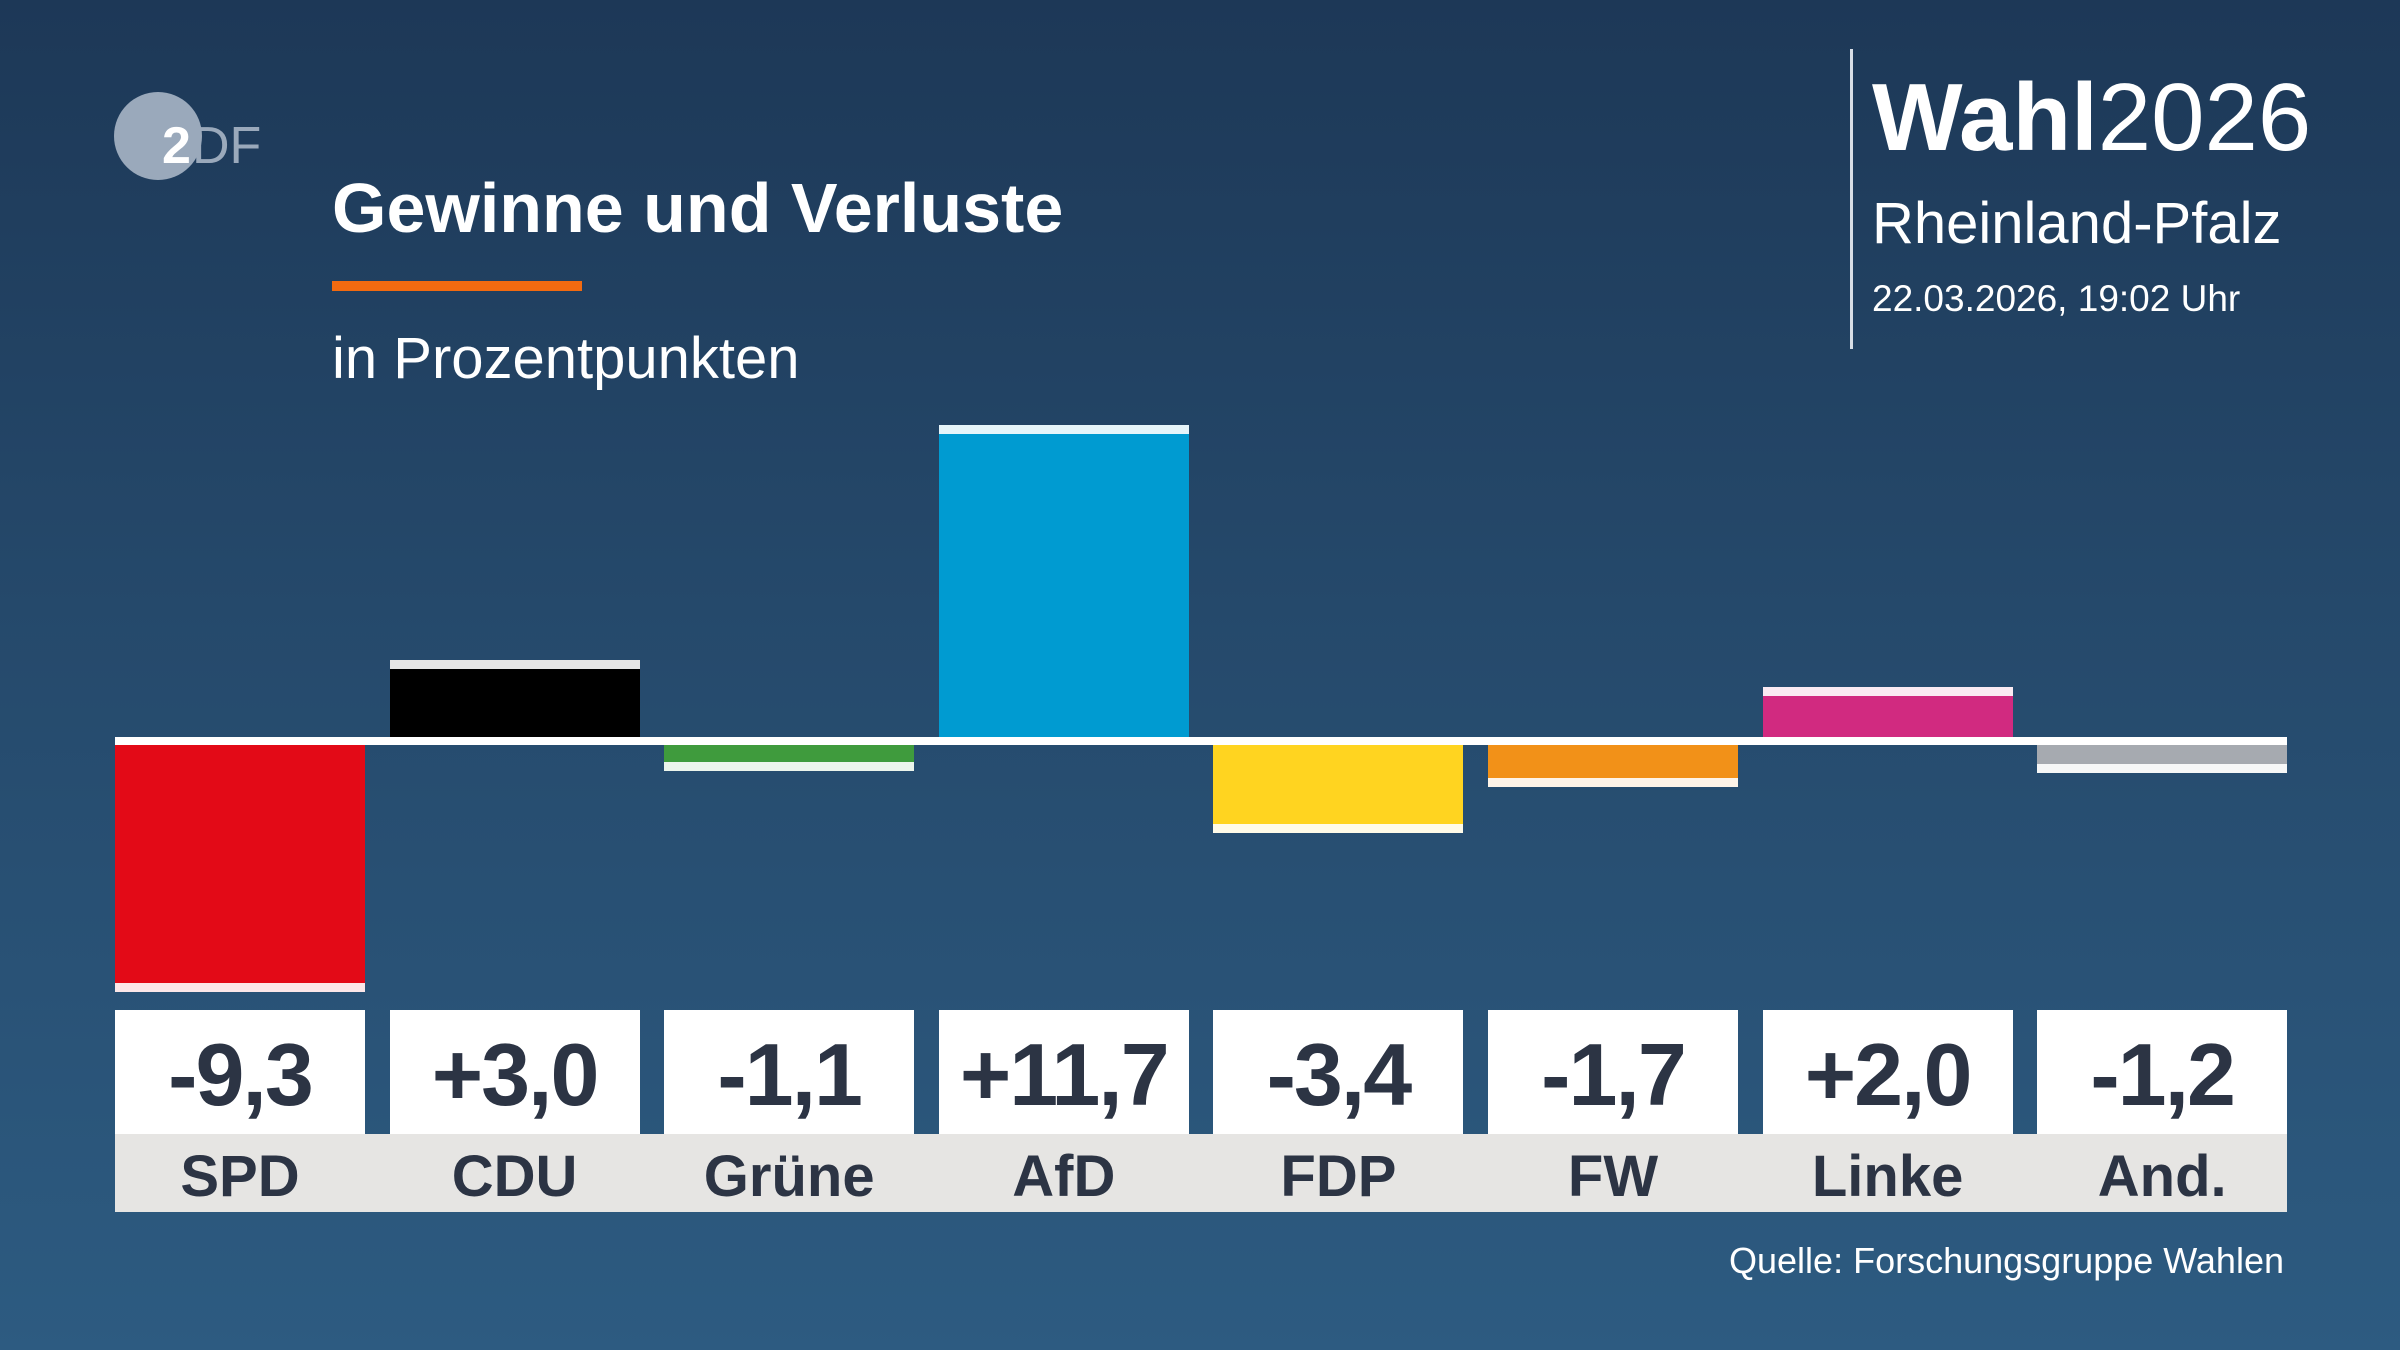 Image resolution: width=2400 pixels, height=1350 pixels. Describe the element at coordinates (158, 136) in the screenshot. I see `logo-circle` at that location.